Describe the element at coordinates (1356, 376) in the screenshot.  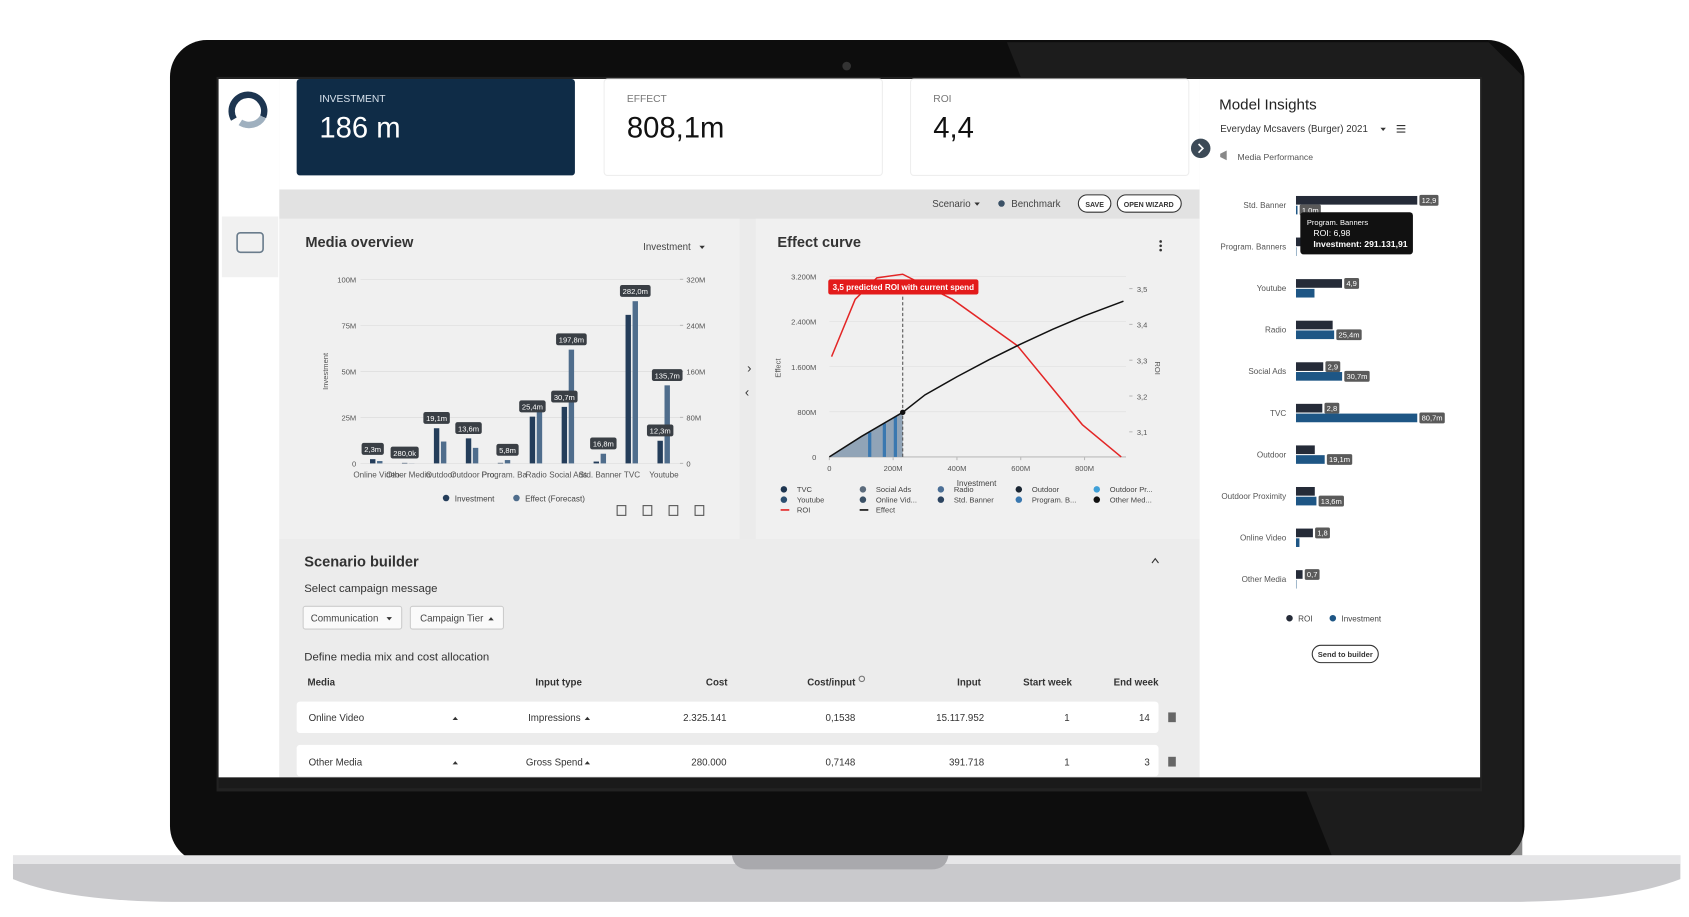
I see `value-label: 30,7m` at that location.